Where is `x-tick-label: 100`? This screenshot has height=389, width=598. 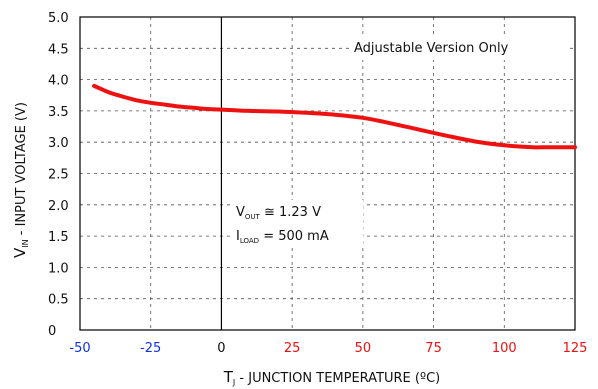 x-tick-label: 100 is located at coordinates (504, 348).